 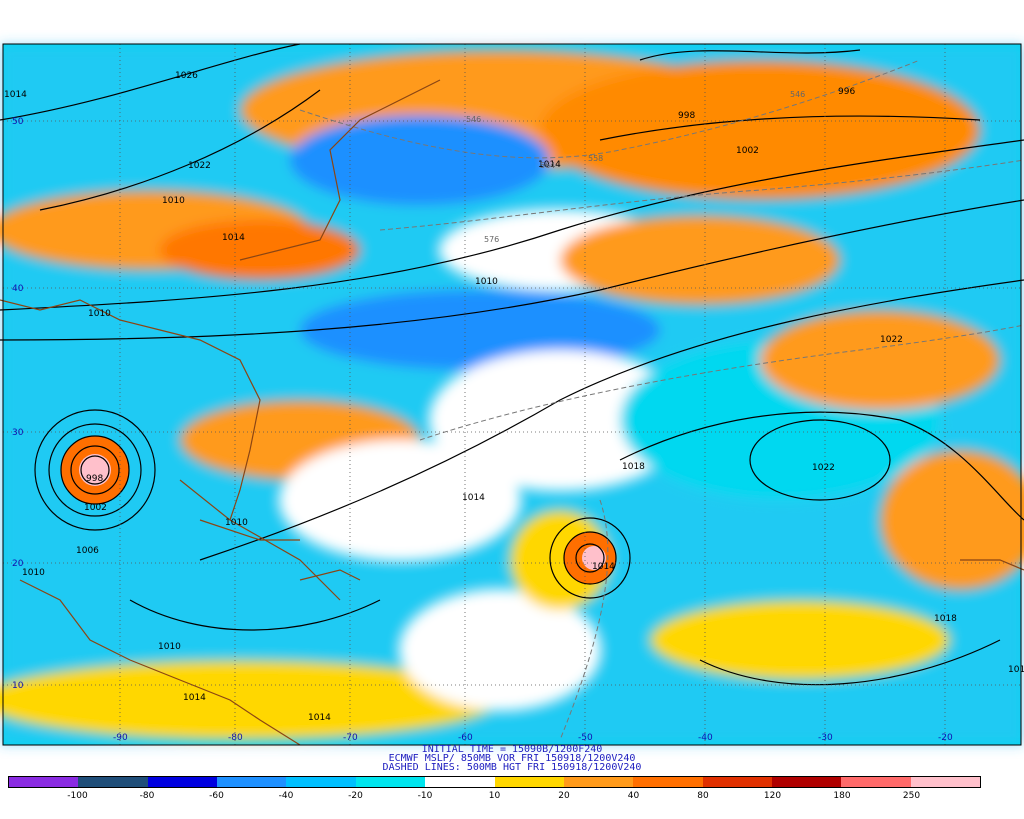 What do you see at coordinates (147, 796) in the screenshot?
I see `legend-label: -80` at bounding box center [147, 796].